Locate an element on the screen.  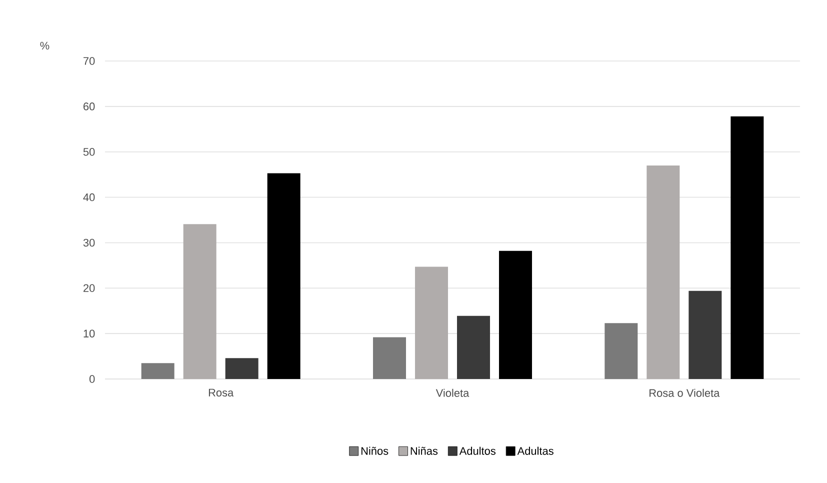
y-tick-label: 0 is located at coordinates (92, 379).